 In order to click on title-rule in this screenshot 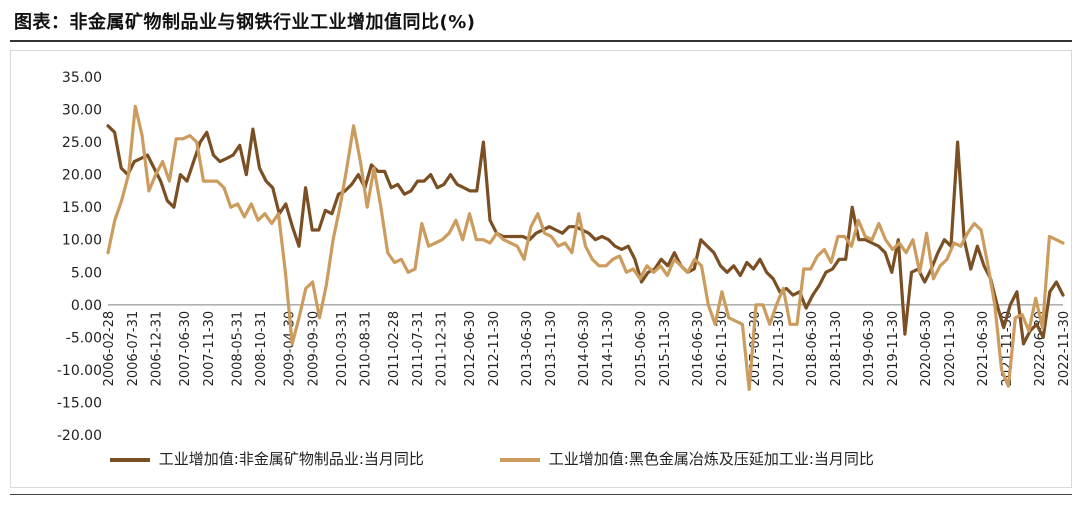, I will do `click(541, 41)`.